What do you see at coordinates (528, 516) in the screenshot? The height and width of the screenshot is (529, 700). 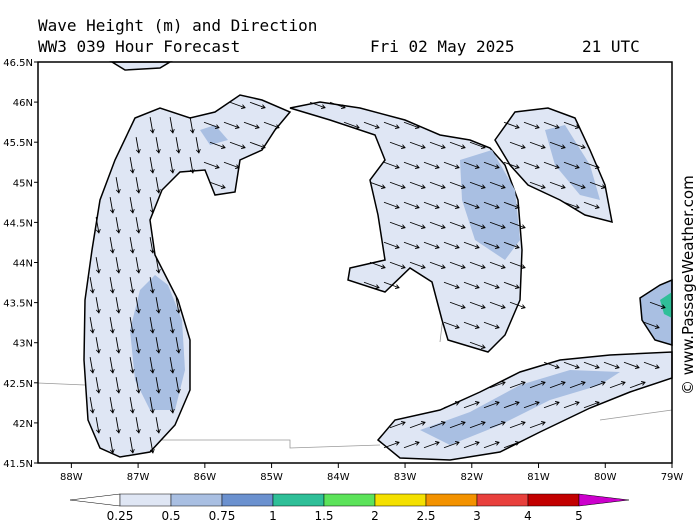 I see `colorbar-label: 4` at bounding box center [528, 516].